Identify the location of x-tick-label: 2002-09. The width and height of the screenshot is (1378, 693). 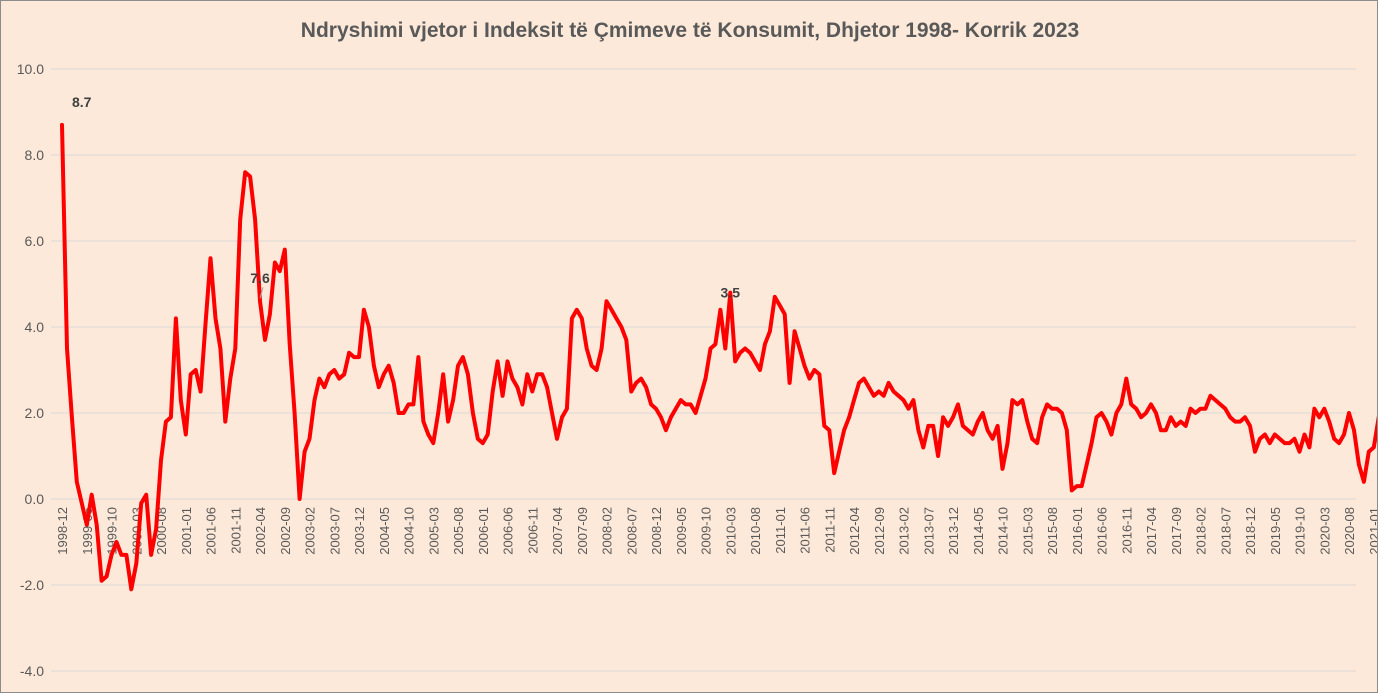
(285, 531).